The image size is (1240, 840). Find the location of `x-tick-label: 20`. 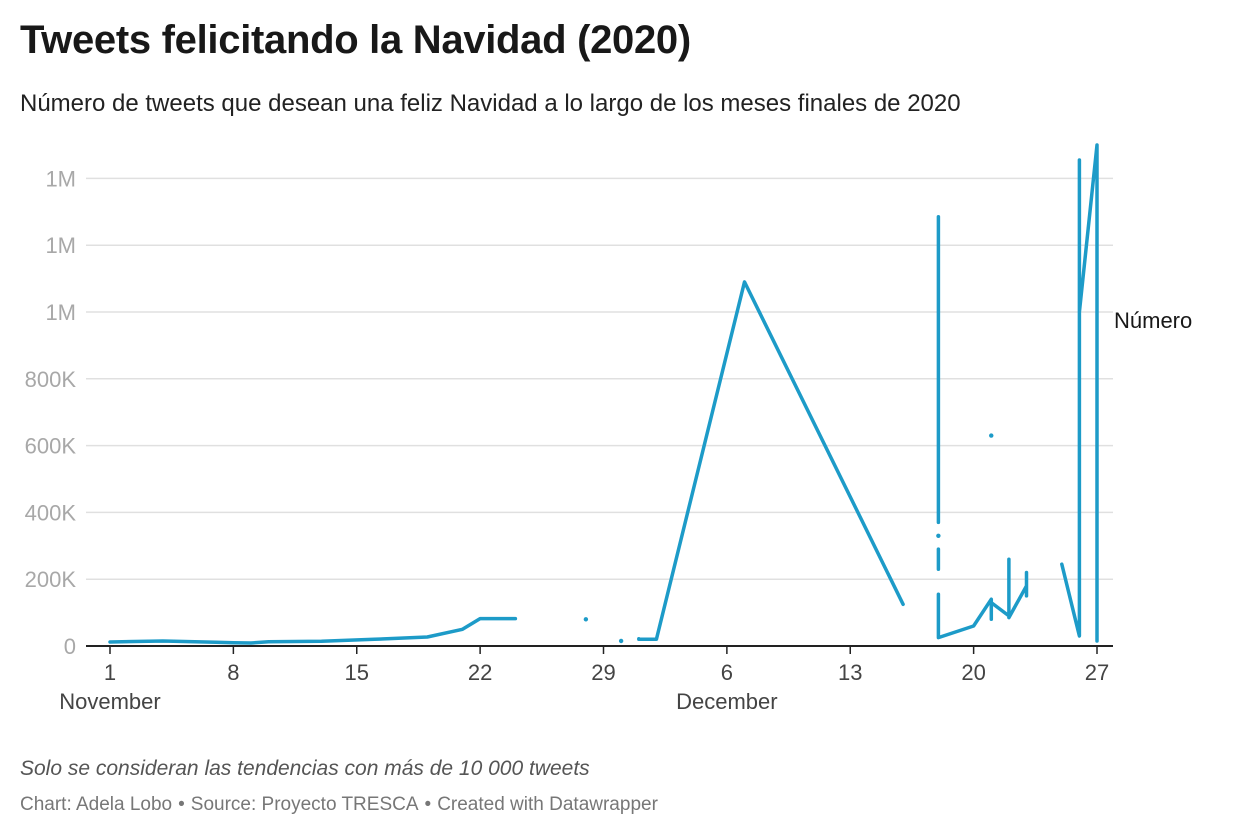

x-tick-label: 20 is located at coordinates (973, 672).